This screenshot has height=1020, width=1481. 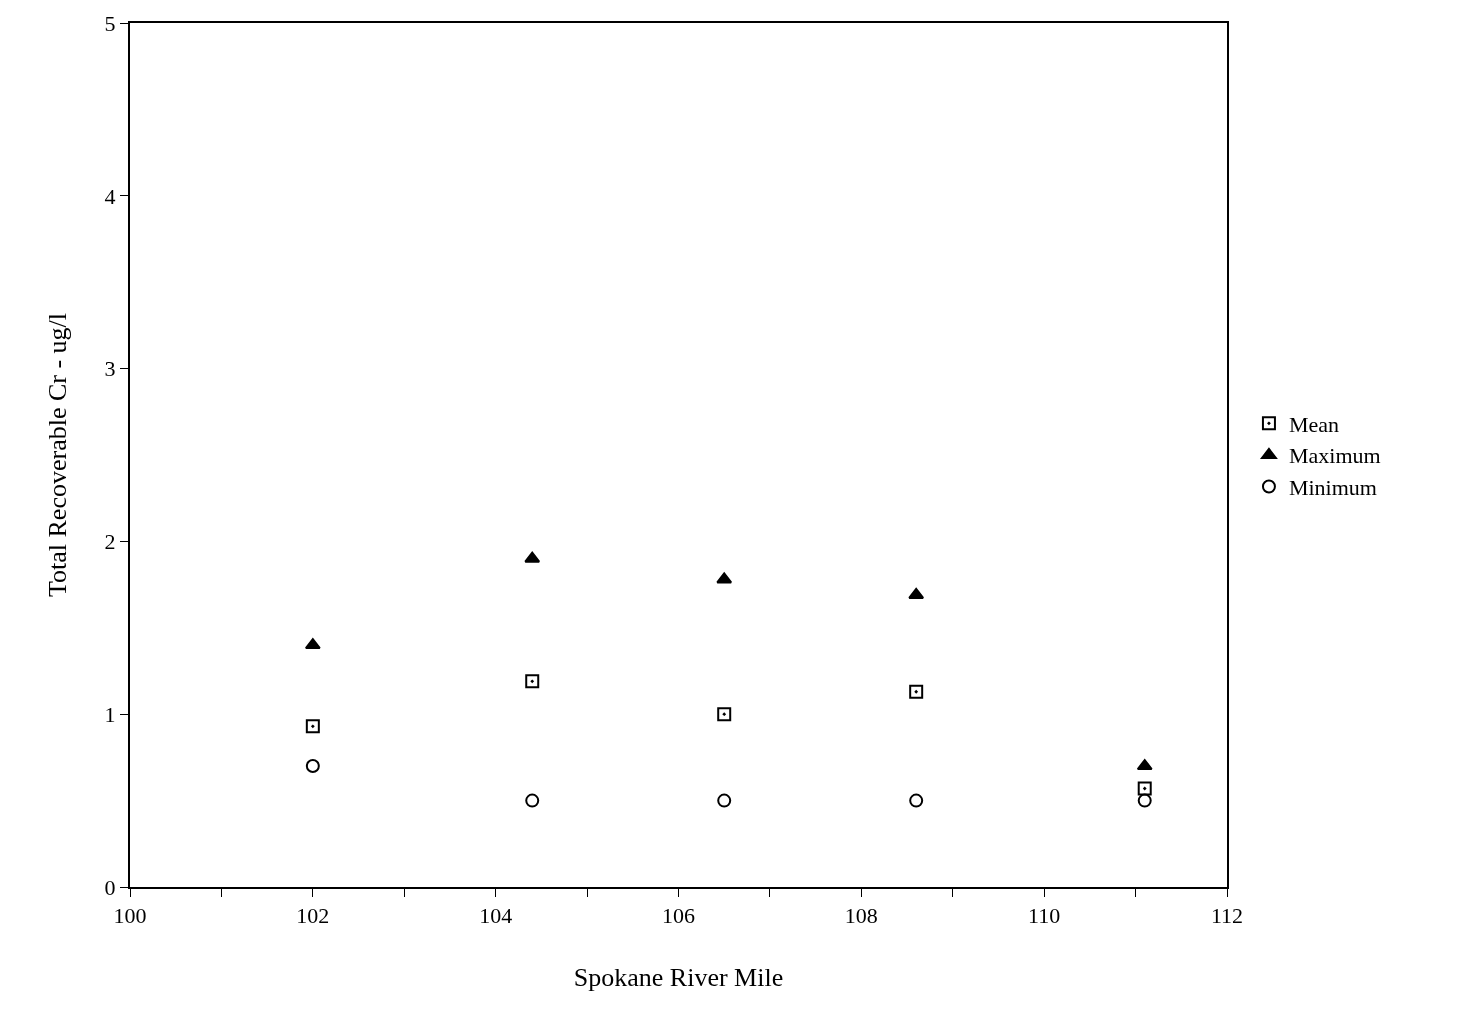 I want to click on y-tick-label: 1, so click(x=110, y=714).